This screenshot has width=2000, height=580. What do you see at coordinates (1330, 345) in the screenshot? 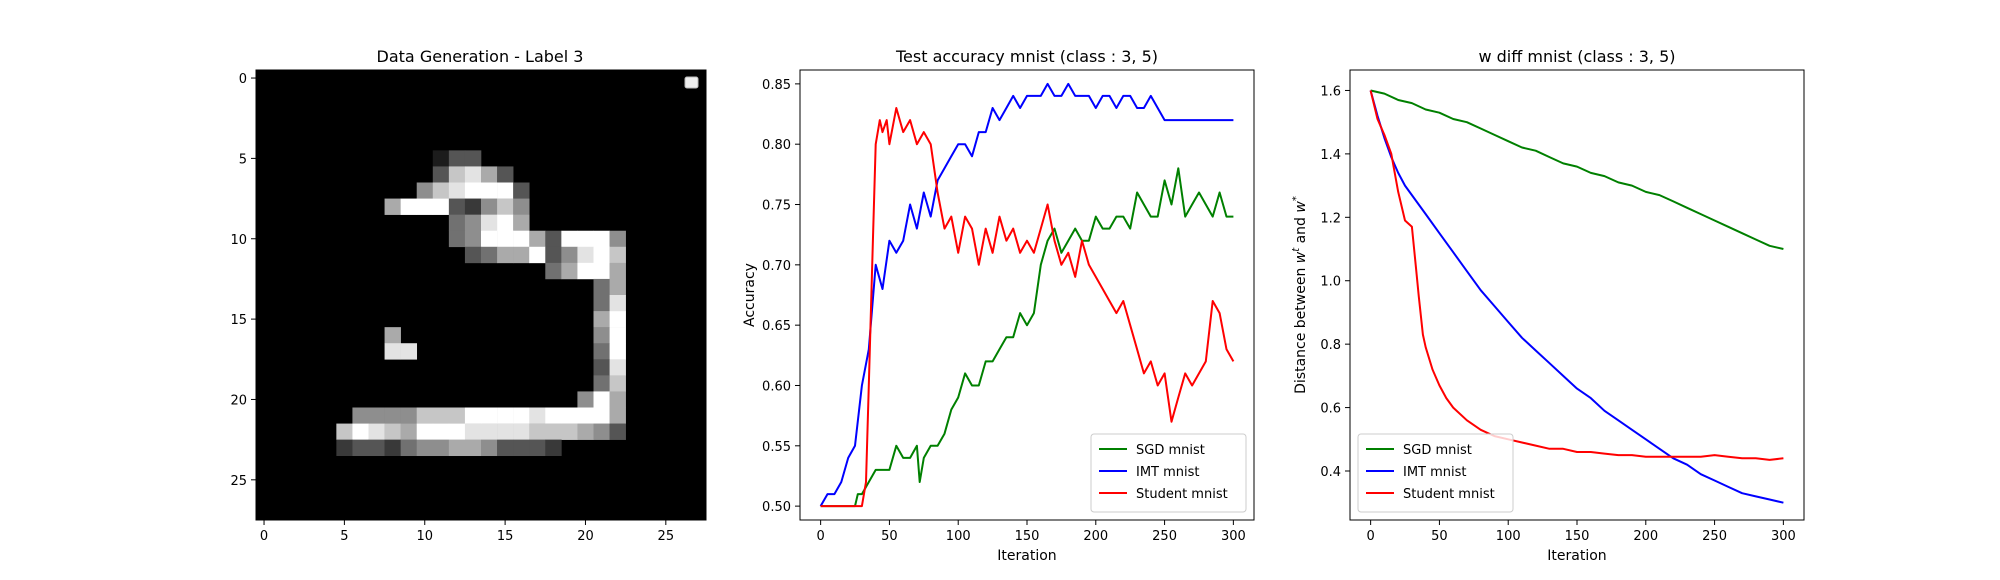
I see `y-tick-label: 0.8` at bounding box center [1330, 345].